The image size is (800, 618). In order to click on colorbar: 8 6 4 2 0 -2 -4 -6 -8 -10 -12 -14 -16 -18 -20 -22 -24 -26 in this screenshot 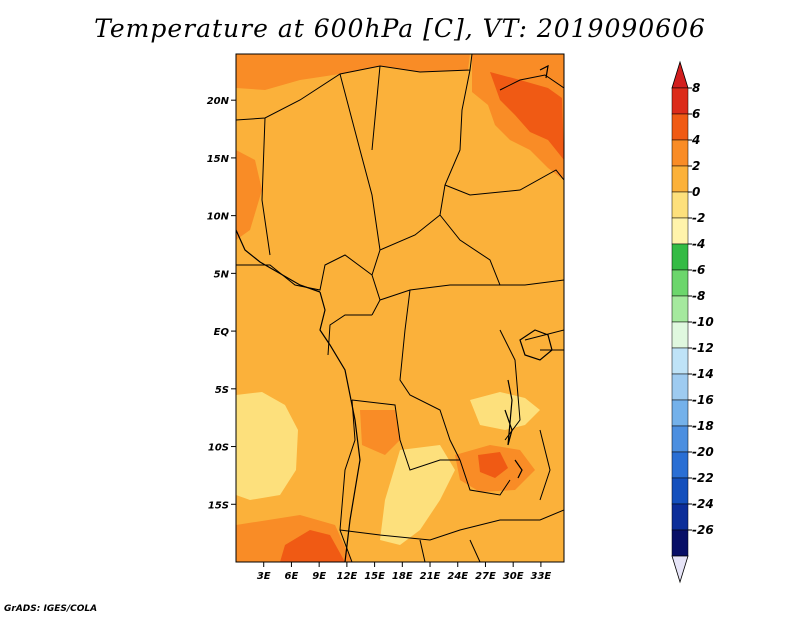, I will do `click(692, 322)`.